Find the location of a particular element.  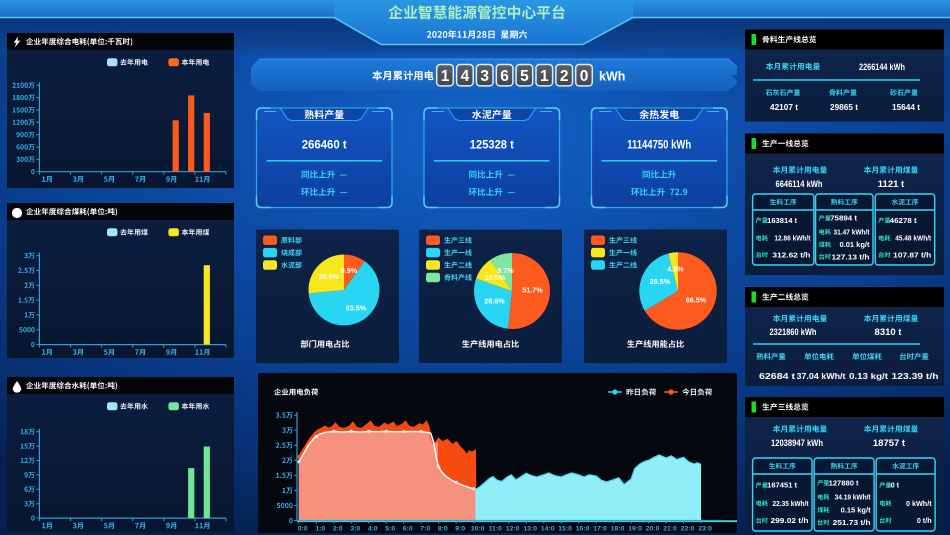

svg-text: 12038947 kWh is located at coordinates (797, 443).